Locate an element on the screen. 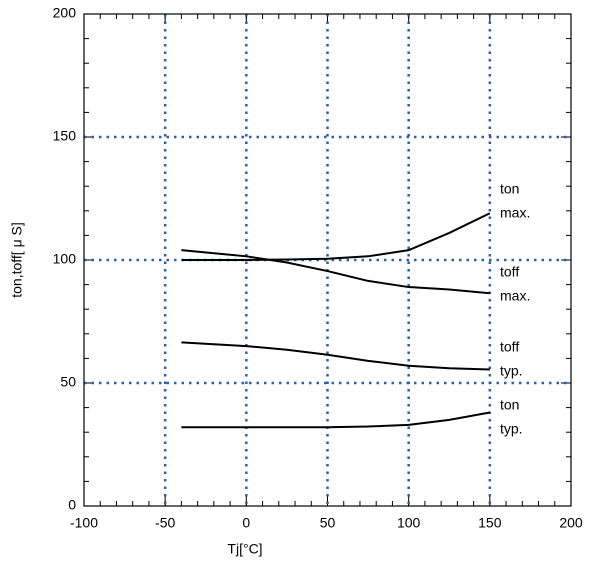 The height and width of the screenshot is (567, 598). x-tick-label: 150 is located at coordinates (490, 523).